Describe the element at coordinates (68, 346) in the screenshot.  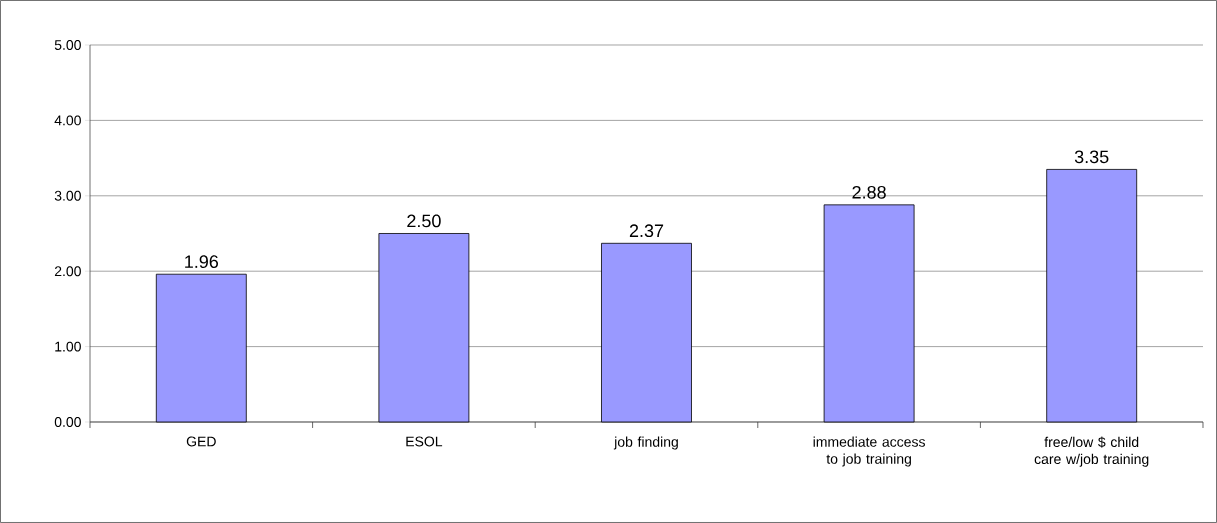
I see `y-tick-label: 1.00` at that location.